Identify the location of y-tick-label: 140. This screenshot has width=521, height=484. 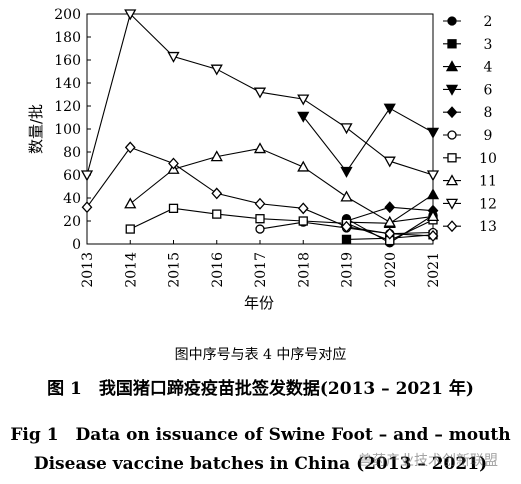
(67, 84).